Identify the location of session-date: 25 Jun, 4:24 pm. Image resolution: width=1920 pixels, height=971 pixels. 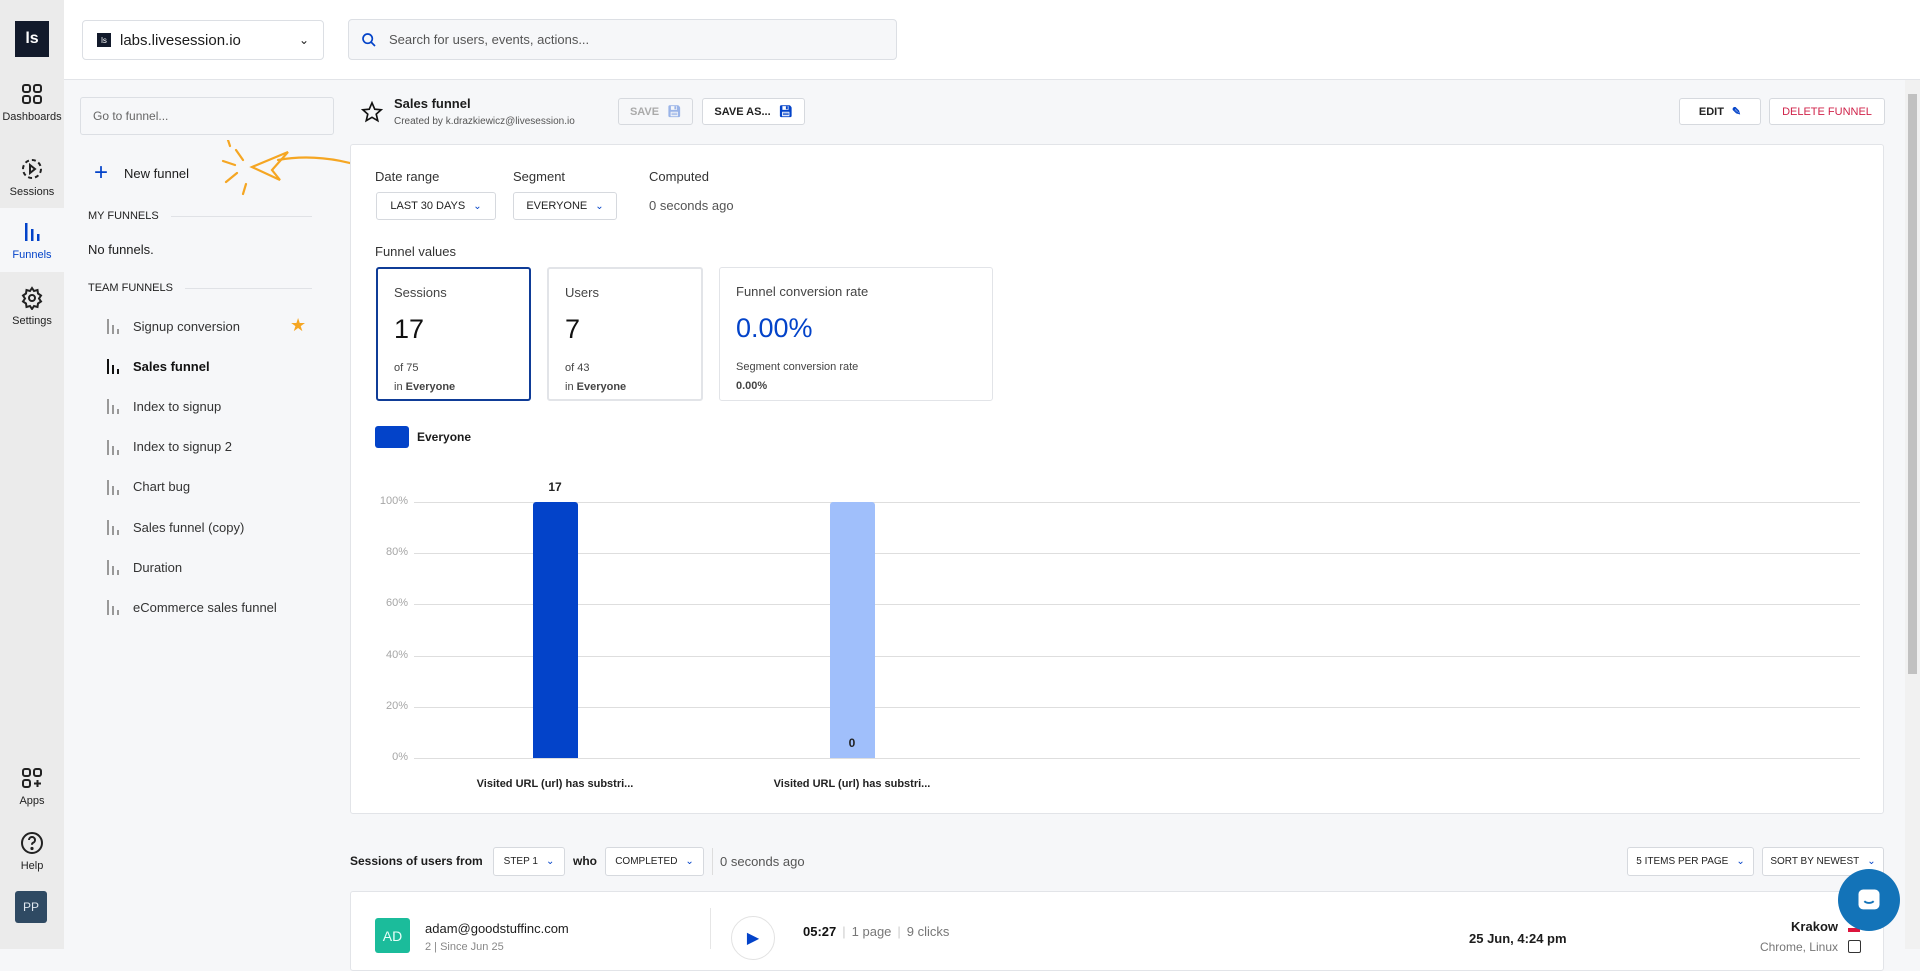
(1518, 938).